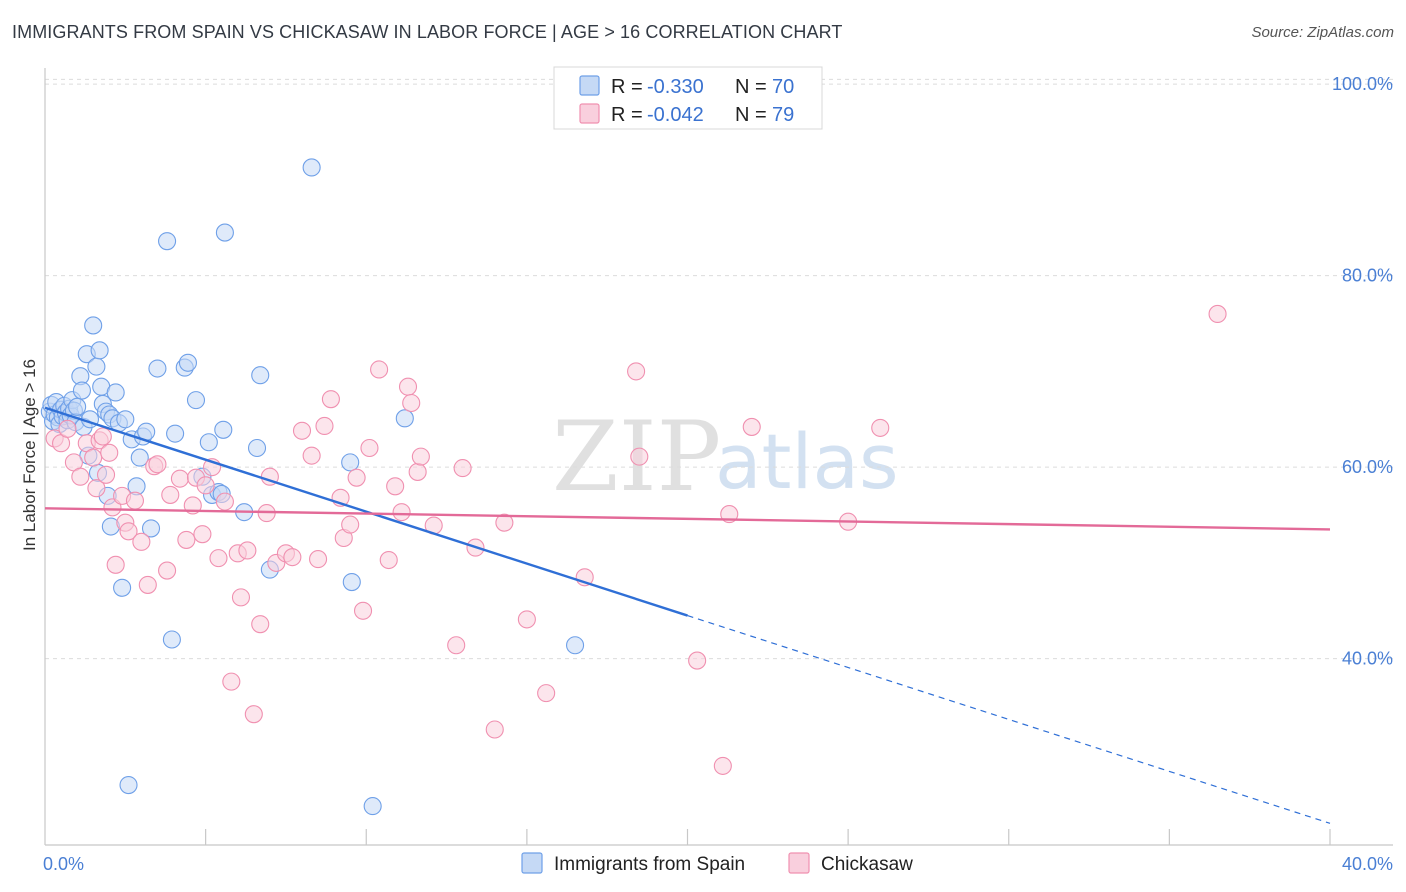 This screenshot has height=892, width=1406. What do you see at coordinates (1367, 276) in the screenshot?
I see `y-tick-label-80: 80.0%` at bounding box center [1367, 276].